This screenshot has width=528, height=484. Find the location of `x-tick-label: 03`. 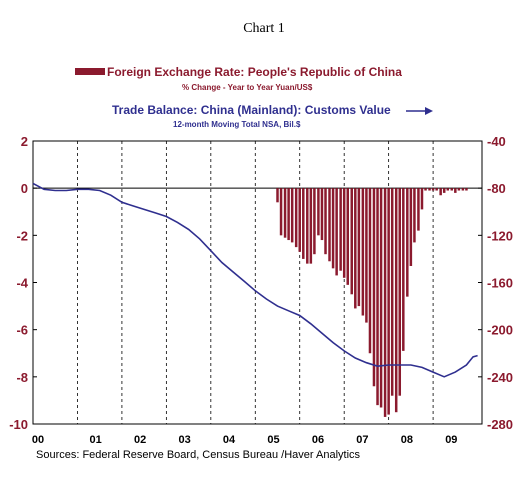

x-tick-label: 03 is located at coordinates (184, 440).